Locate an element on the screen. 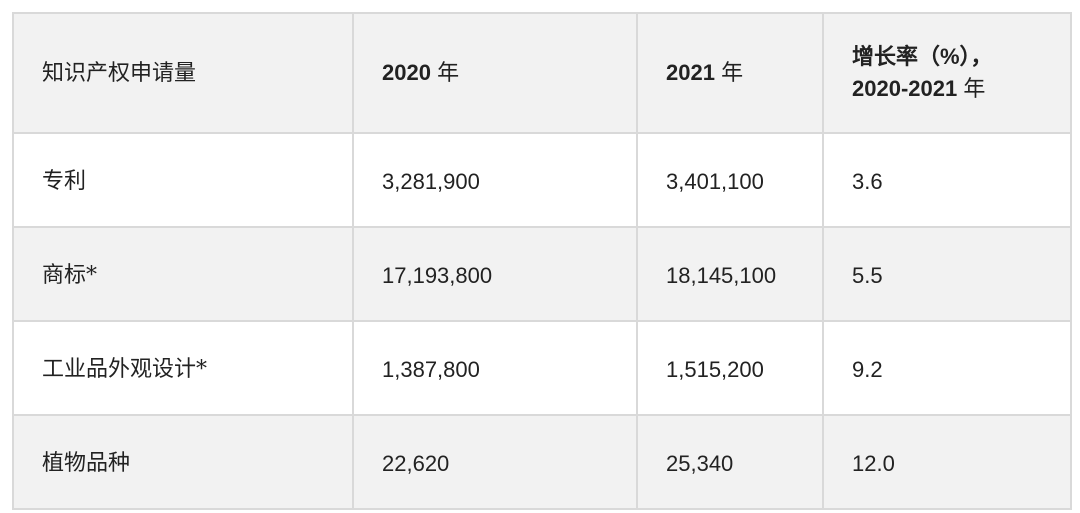 This screenshot has height=513, width=1080. cell-growth: 12.0 is located at coordinates (947, 462).